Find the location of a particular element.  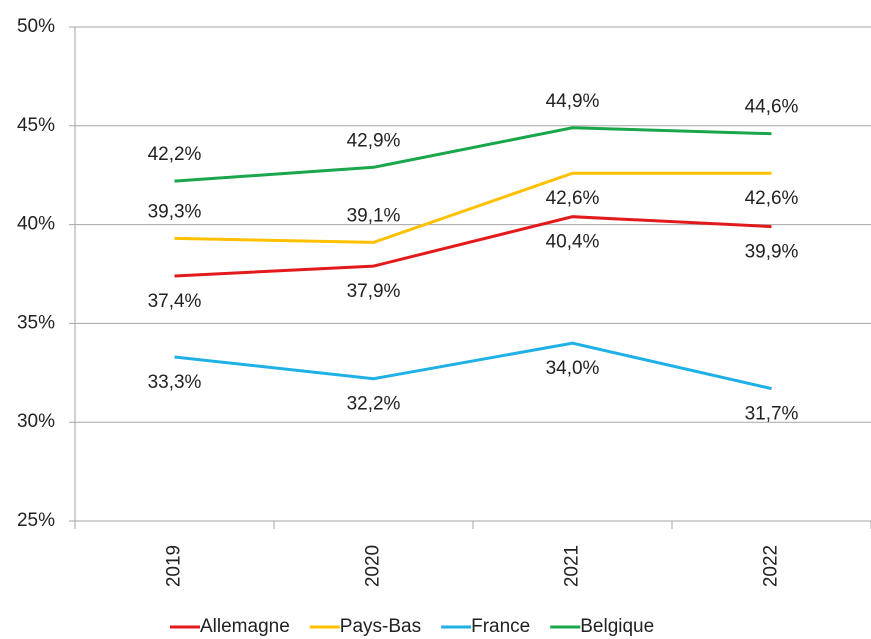

legend-label: France is located at coordinates (500, 626).